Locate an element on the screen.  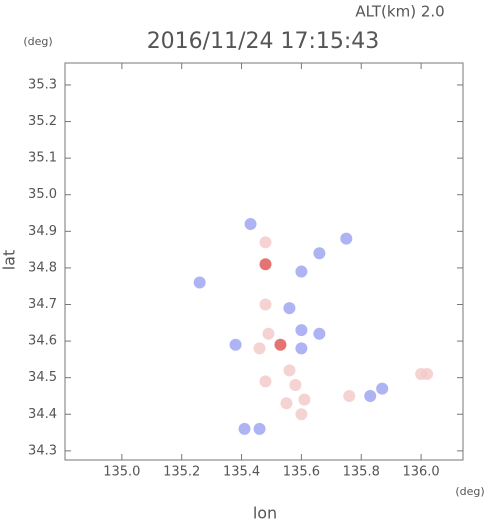
y-tick-label: 34.6 is located at coordinates (42, 341).